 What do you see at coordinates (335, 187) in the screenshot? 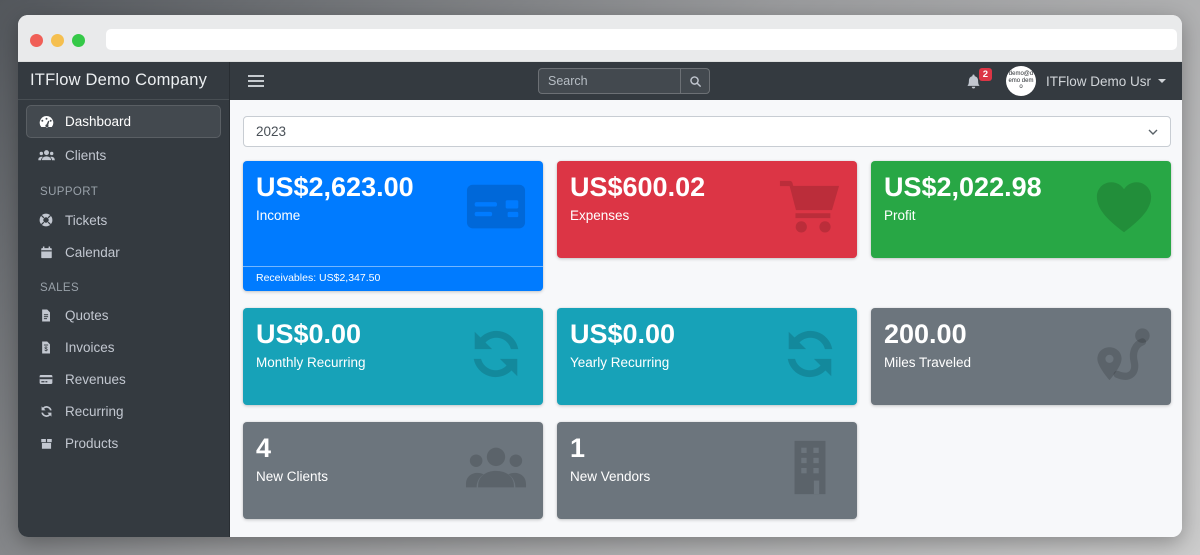
I see `card-value: US$2,623.00` at bounding box center [335, 187].